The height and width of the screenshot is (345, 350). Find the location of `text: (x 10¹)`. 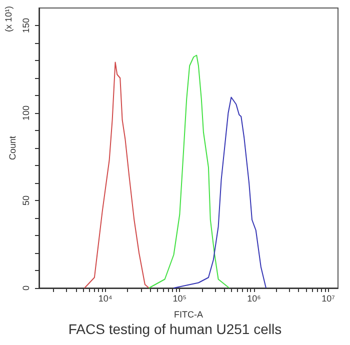

text: (x 10¹) is located at coordinates (9, 19).